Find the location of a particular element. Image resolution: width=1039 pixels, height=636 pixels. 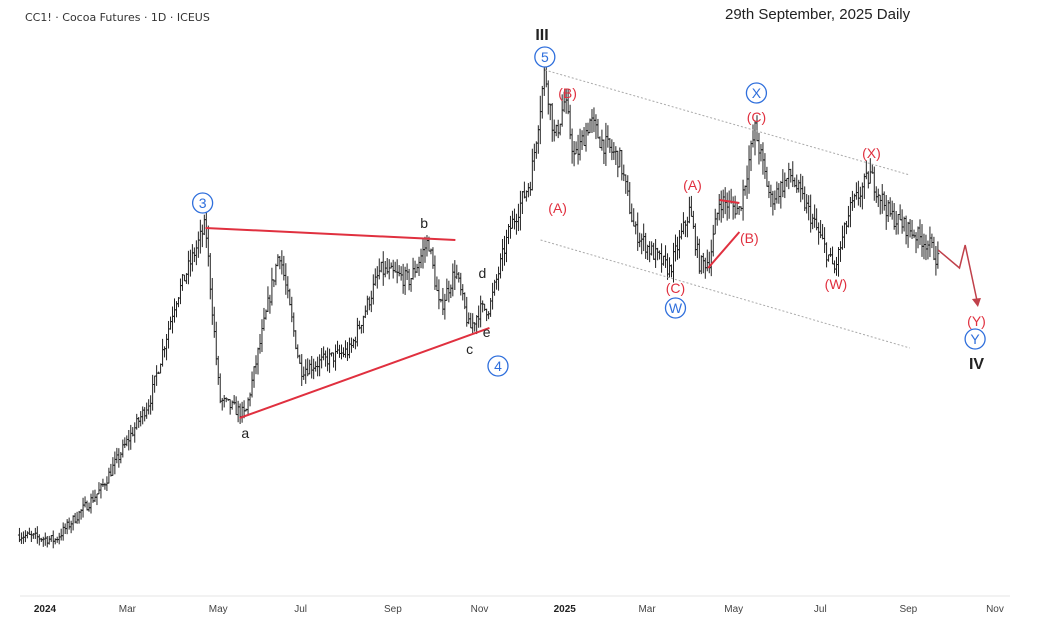

x-axis-ticks: 2024 Mar May Jul Sep Nov 2025 Mar May Jul Sep Nov is located at coordinates (519, 609).